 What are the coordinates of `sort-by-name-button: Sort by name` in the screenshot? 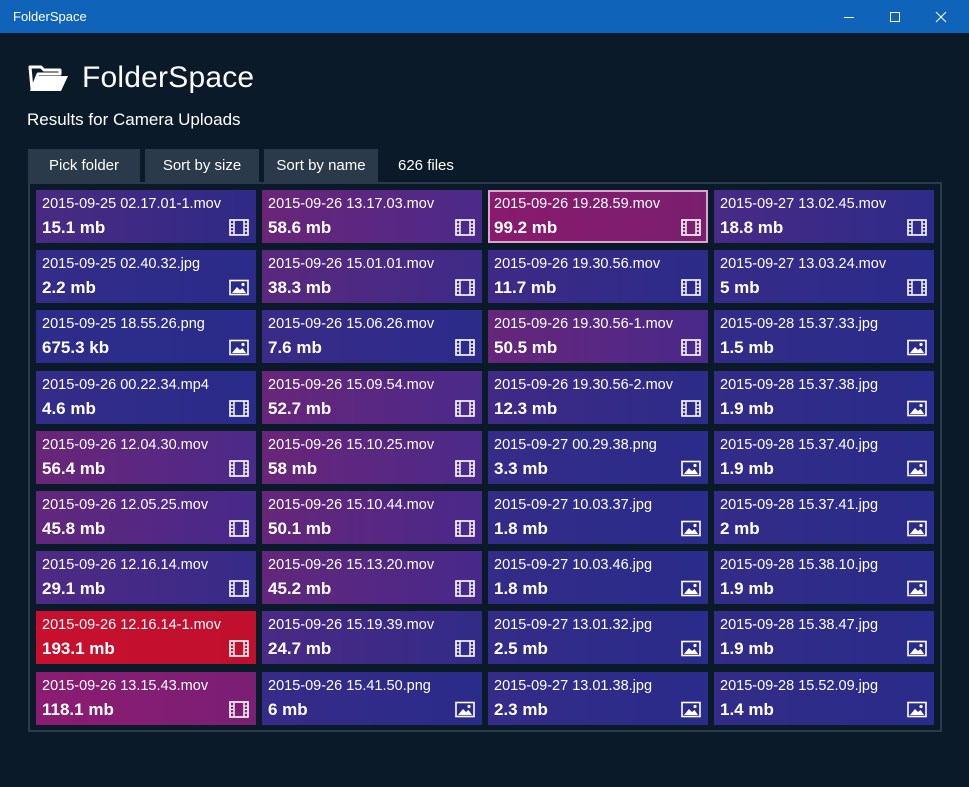 It's located at (321, 165).